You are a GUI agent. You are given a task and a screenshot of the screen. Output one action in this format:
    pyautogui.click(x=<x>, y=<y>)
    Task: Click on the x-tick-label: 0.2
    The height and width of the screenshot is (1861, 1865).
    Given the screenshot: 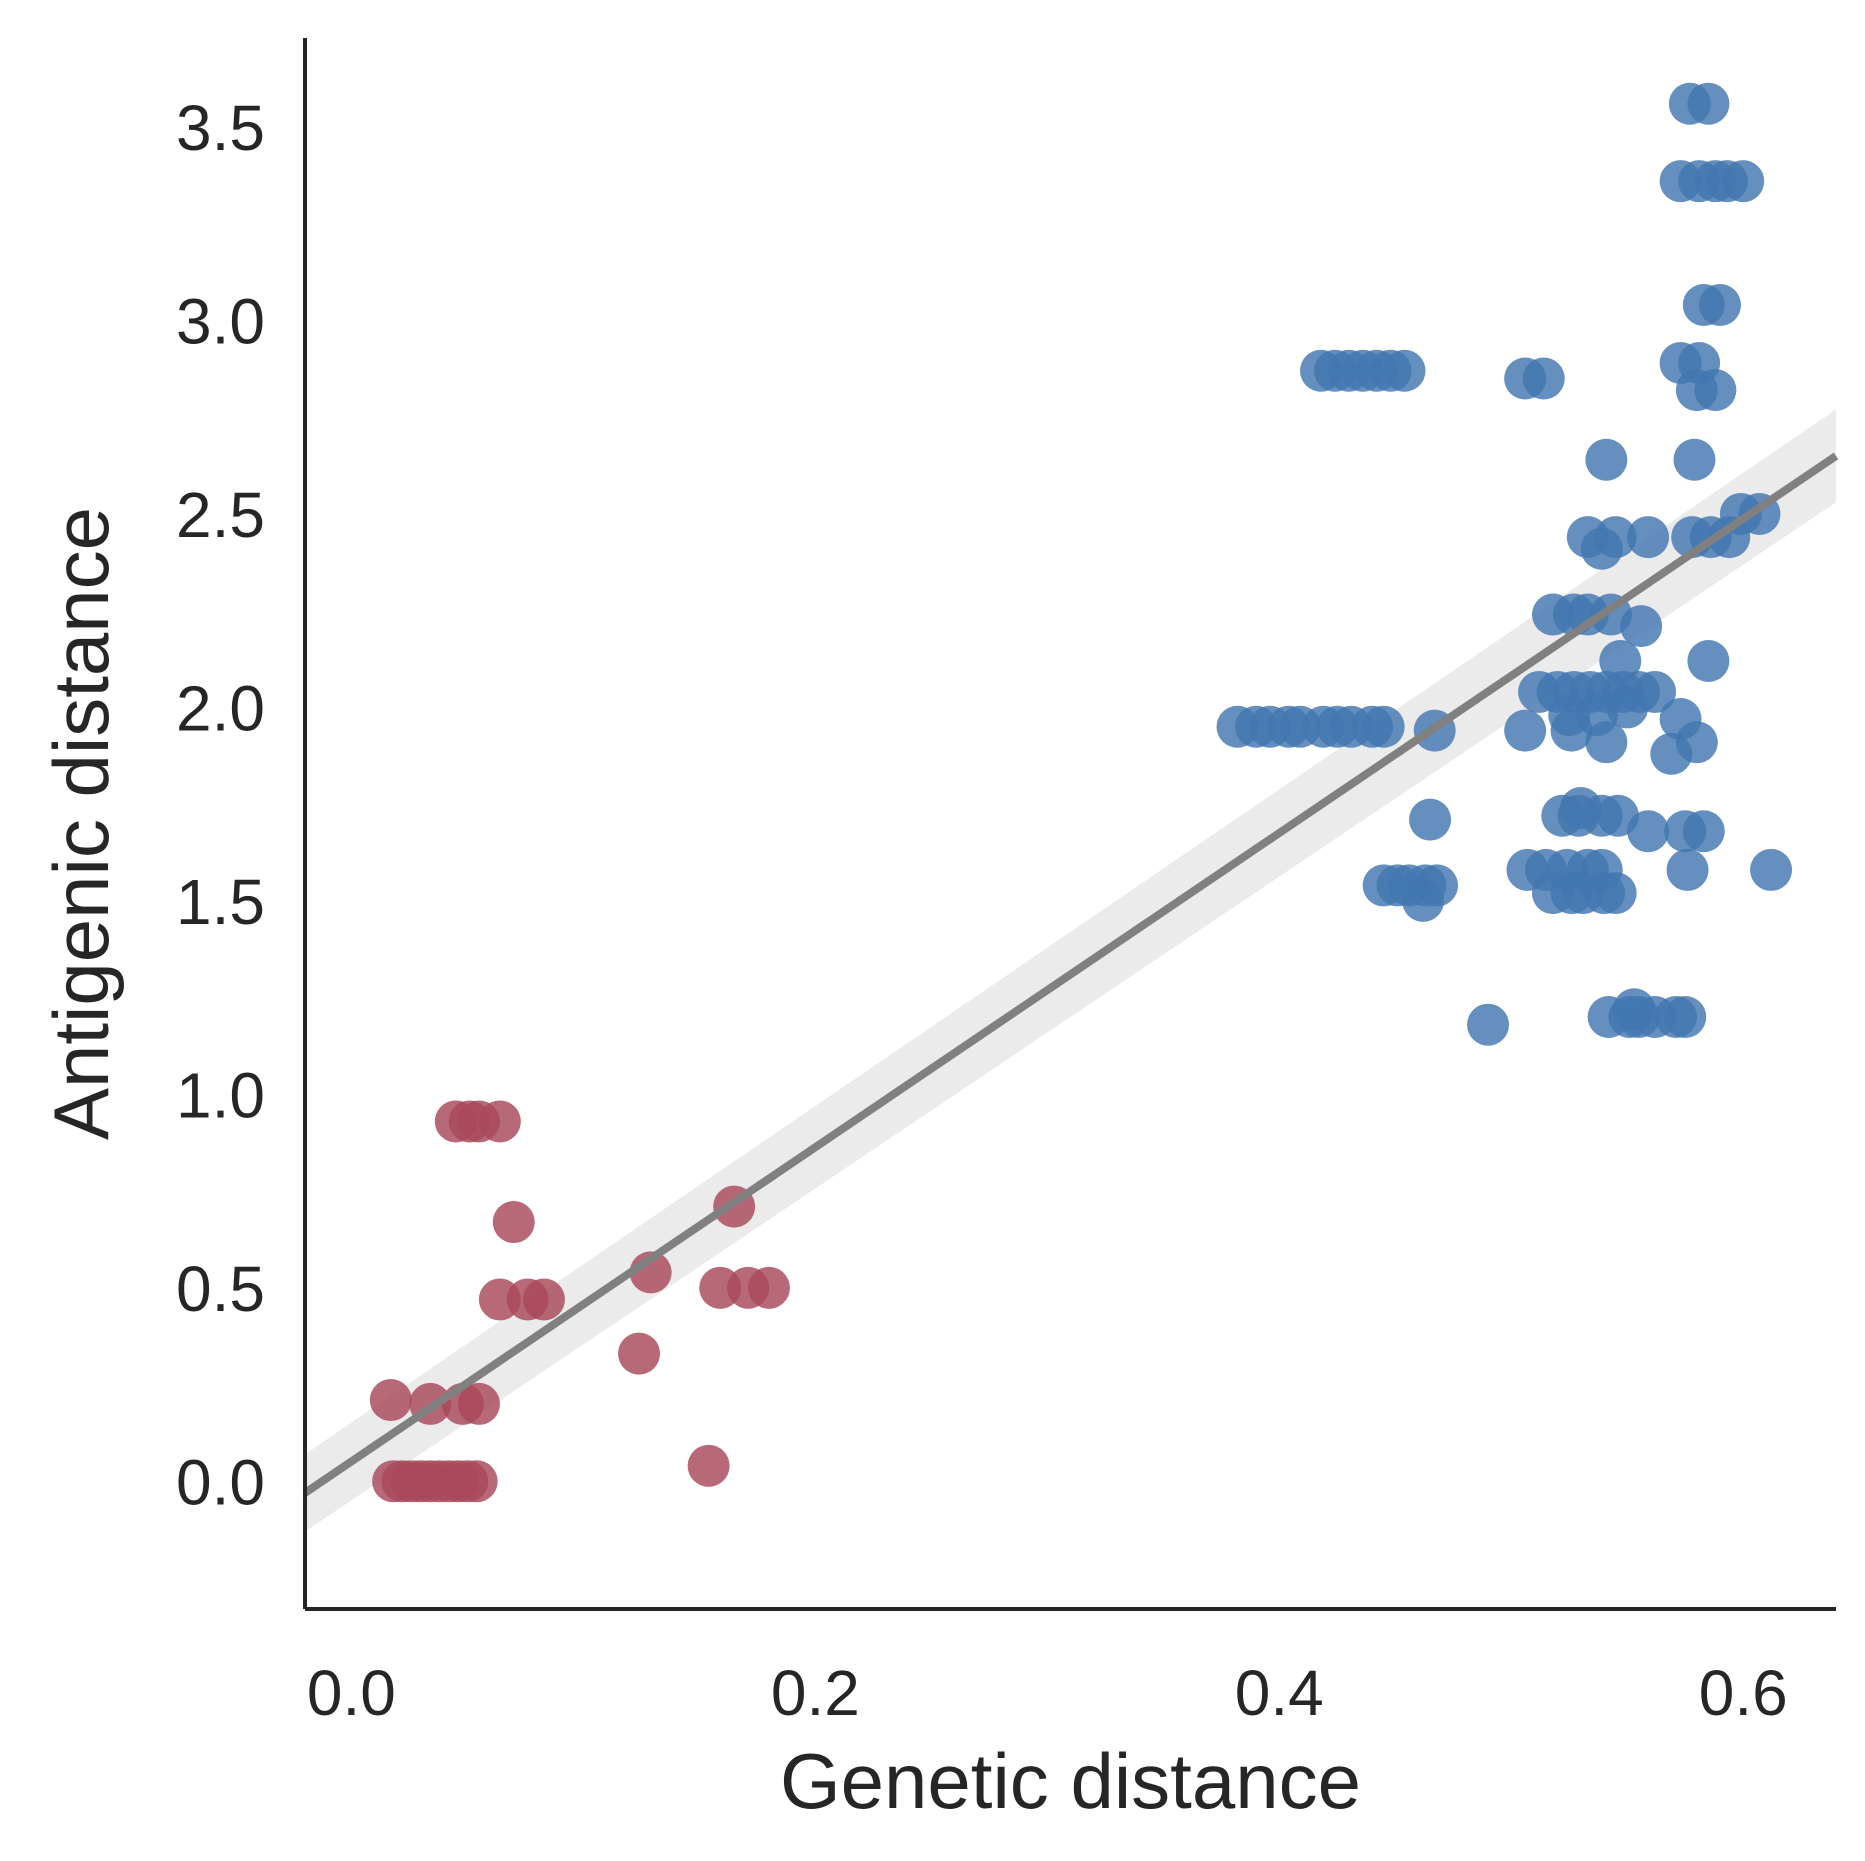 What is the action you would take?
    pyautogui.click(x=815, y=1693)
    